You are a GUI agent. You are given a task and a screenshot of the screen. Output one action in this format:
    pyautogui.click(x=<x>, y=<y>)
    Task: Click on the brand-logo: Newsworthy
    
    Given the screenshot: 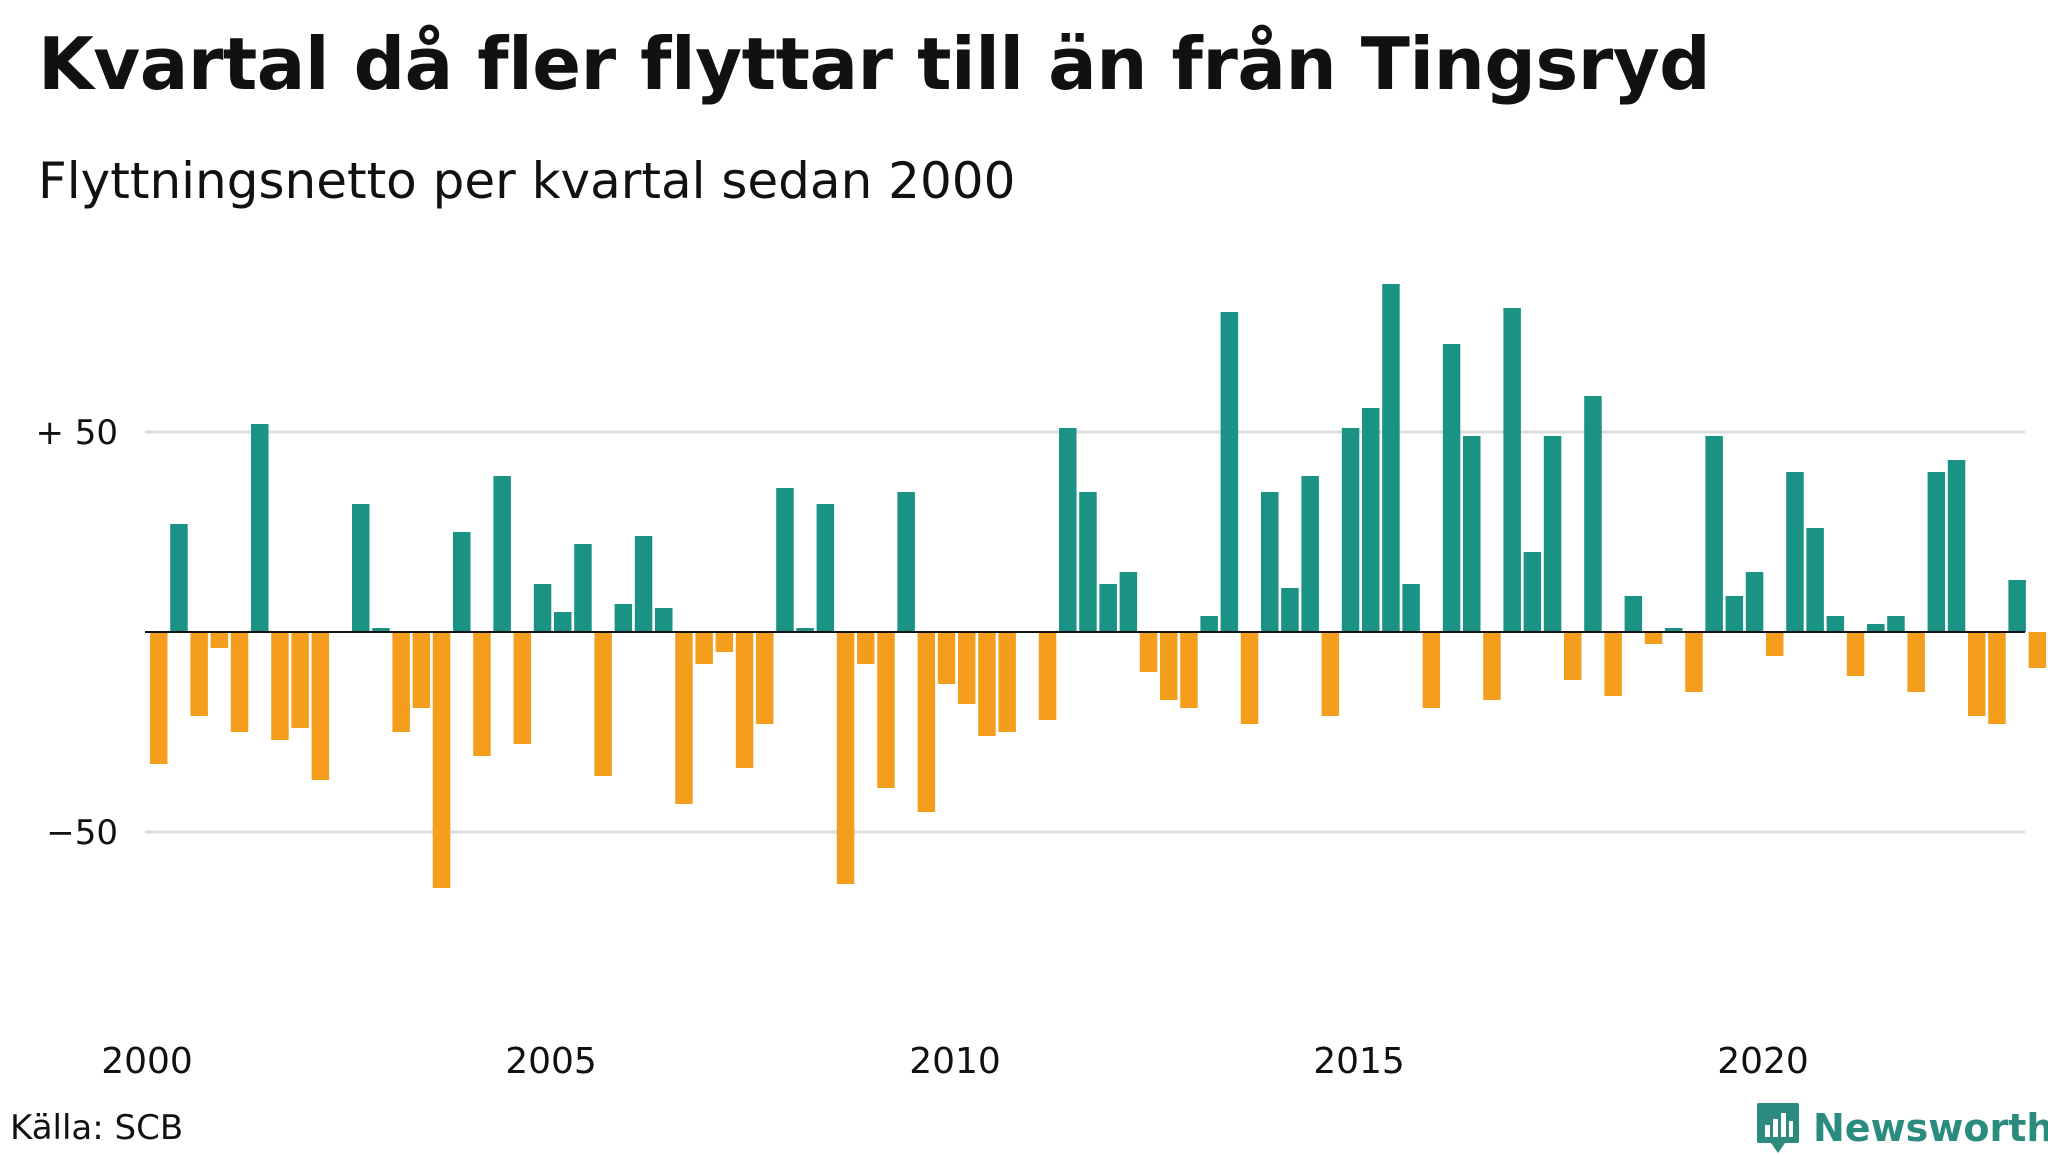 What is the action you would take?
    pyautogui.click(x=1901, y=1128)
    